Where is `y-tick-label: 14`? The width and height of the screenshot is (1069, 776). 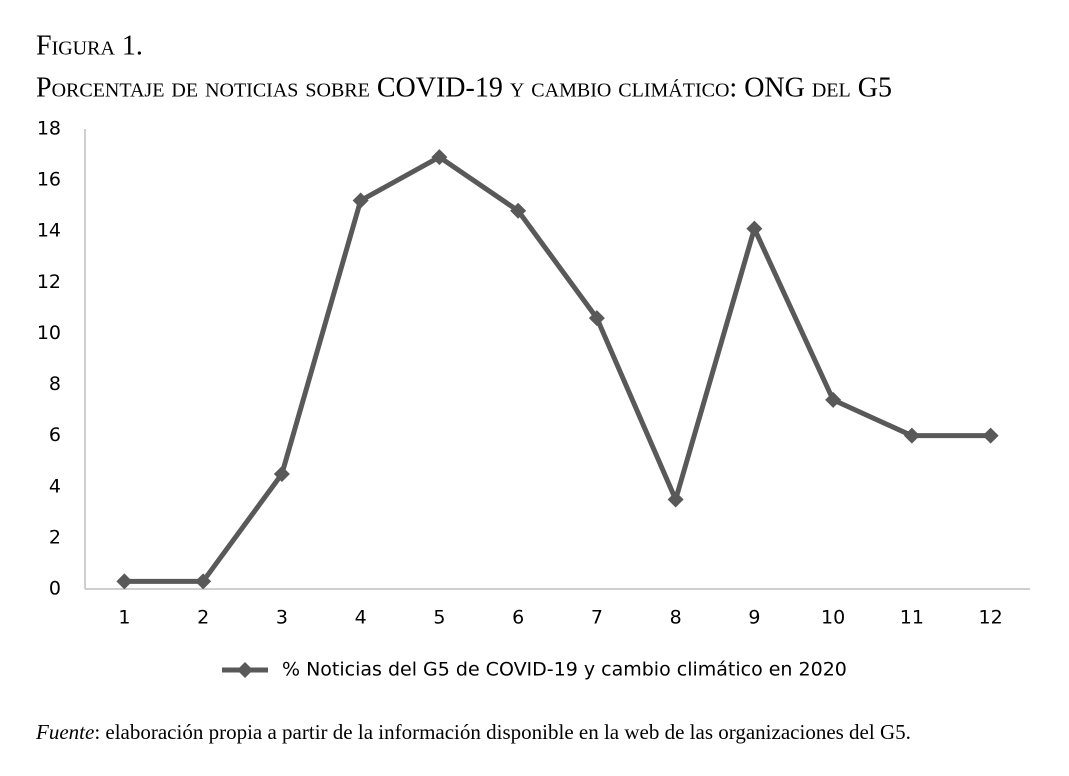
y-tick-label: 14 is located at coordinates (49, 231).